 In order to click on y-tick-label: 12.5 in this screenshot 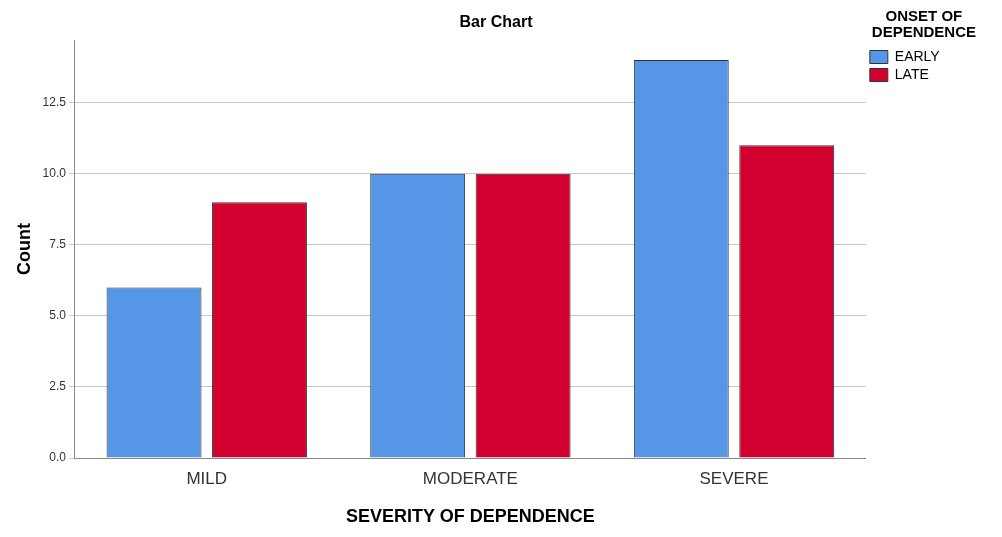, I will do `click(54, 102)`.